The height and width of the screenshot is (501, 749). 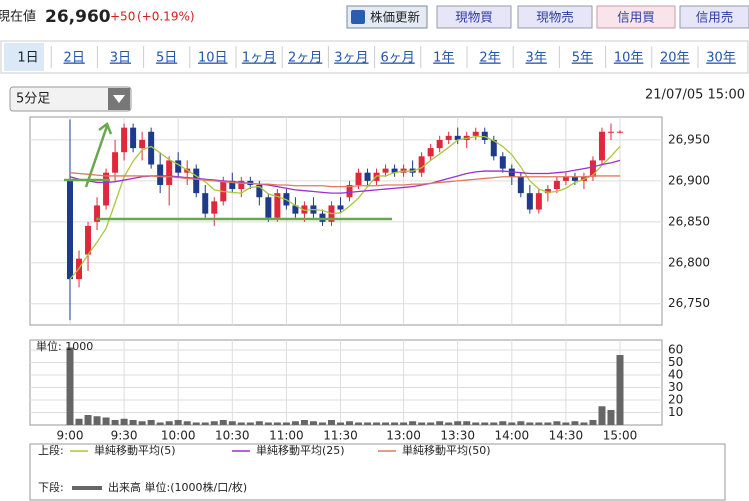 I want to click on y-tick-label: 26,850, so click(x=689, y=221).